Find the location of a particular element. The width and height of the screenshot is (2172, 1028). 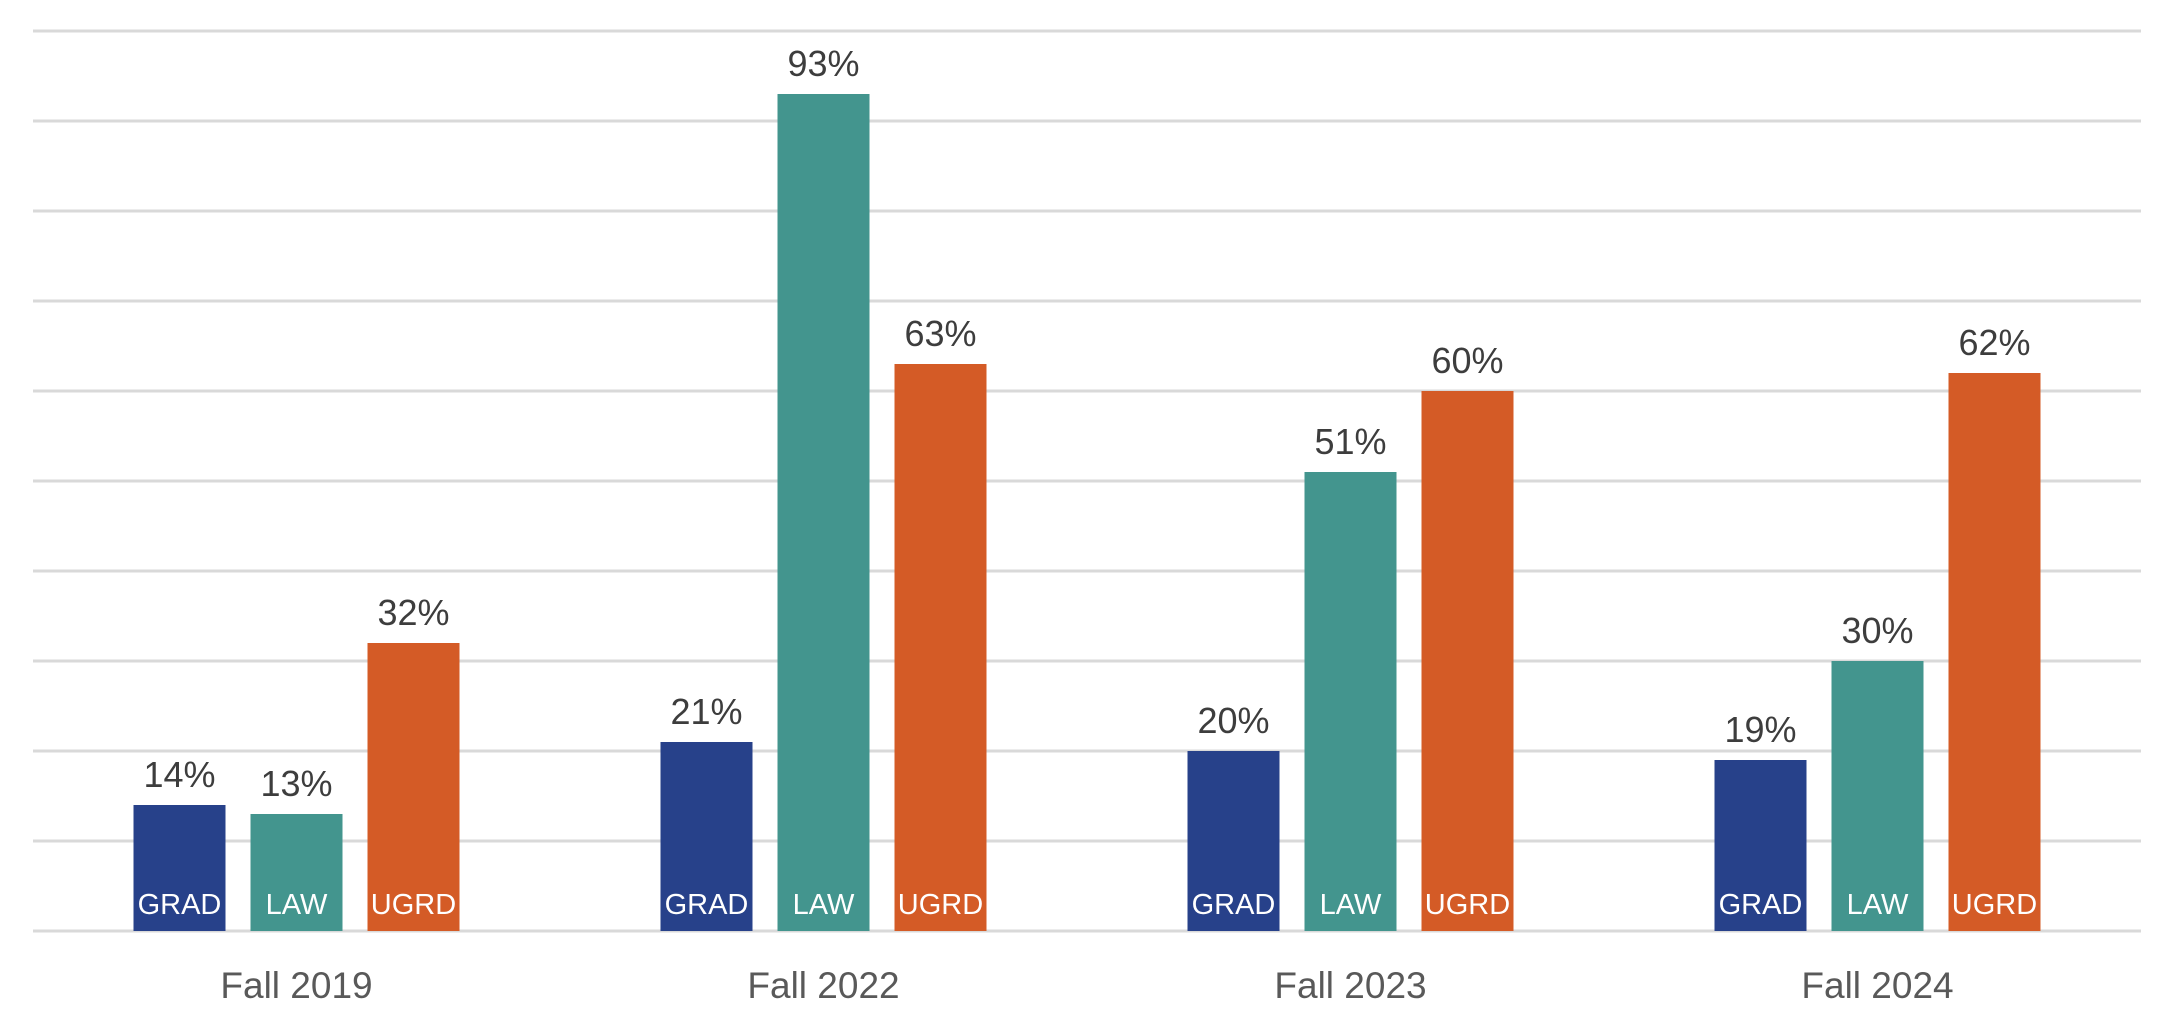

data-label-fall-2024-ugrd: 62% is located at coordinates (1994, 342).